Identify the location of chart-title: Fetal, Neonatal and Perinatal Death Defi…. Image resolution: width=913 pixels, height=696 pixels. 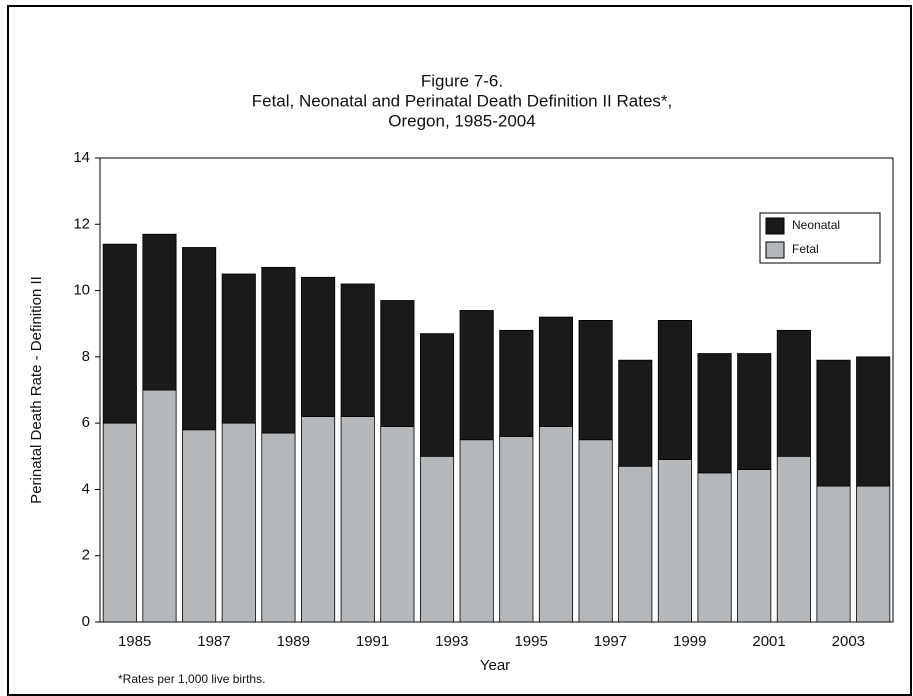
(462, 100).